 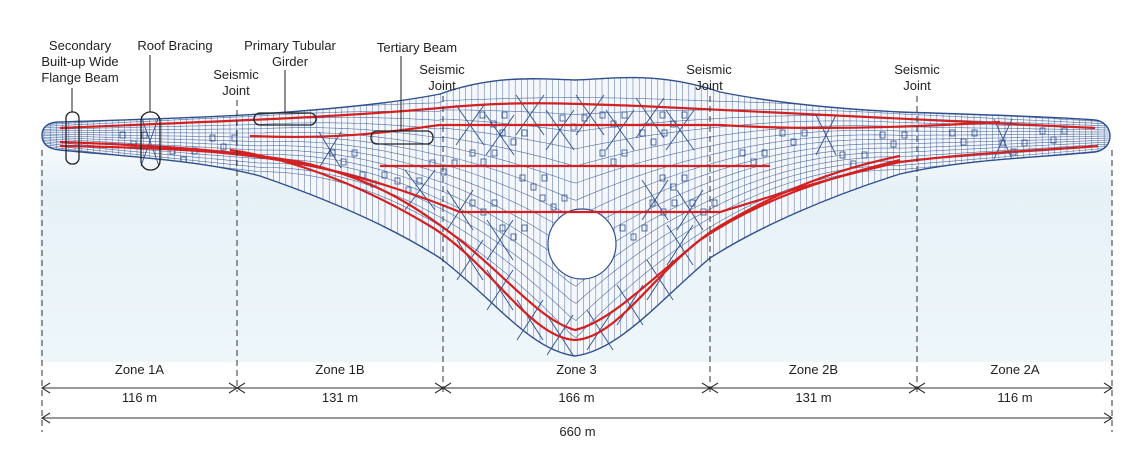 What do you see at coordinates (417, 47) in the screenshot?
I see `tertiary-beam-label: Tertiary Beam` at bounding box center [417, 47].